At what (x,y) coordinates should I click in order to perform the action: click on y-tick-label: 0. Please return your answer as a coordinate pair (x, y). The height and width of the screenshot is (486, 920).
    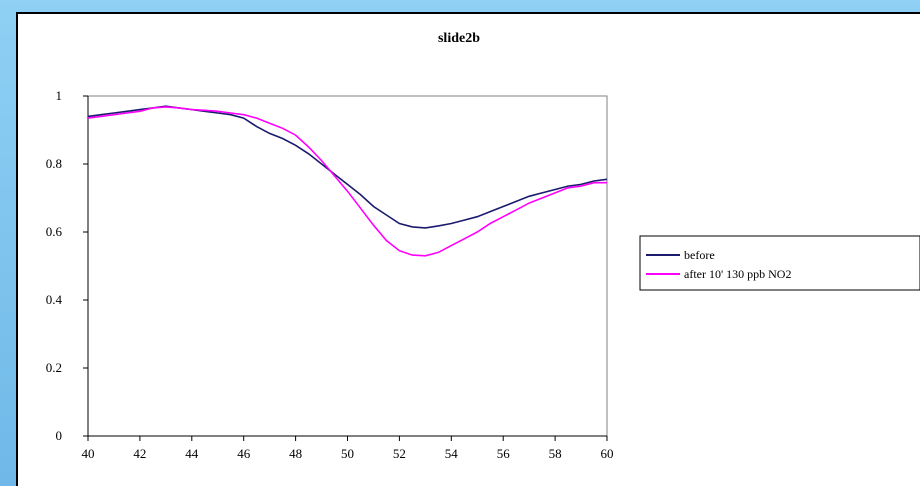
    Looking at the image, I should click on (59, 435).